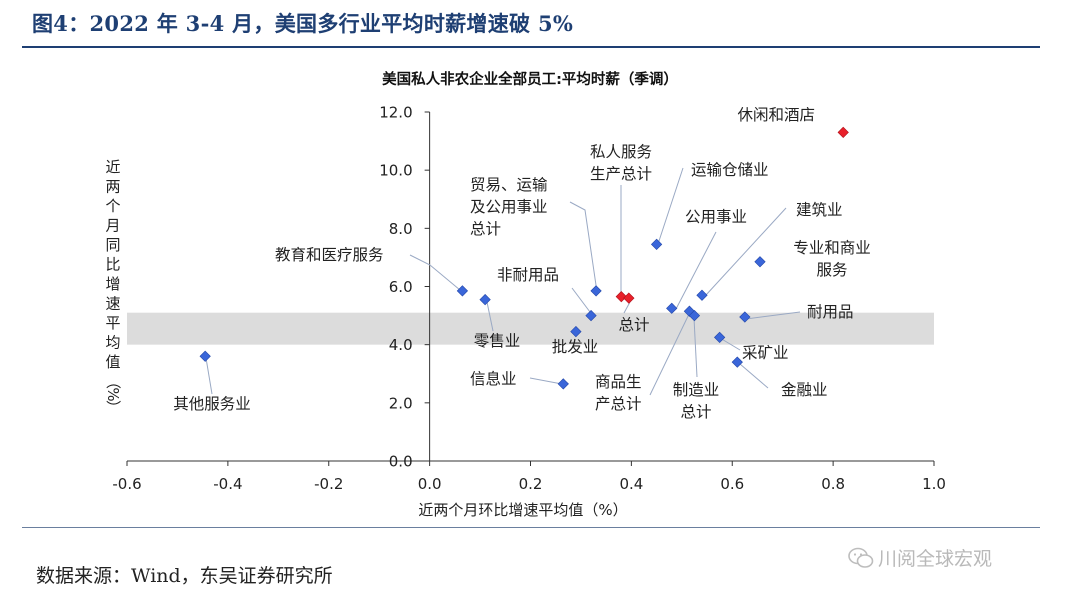 The width and height of the screenshot is (1068, 601). What do you see at coordinates (112, 167) in the screenshot?
I see `y-axis-label-char: 近` at bounding box center [112, 167].